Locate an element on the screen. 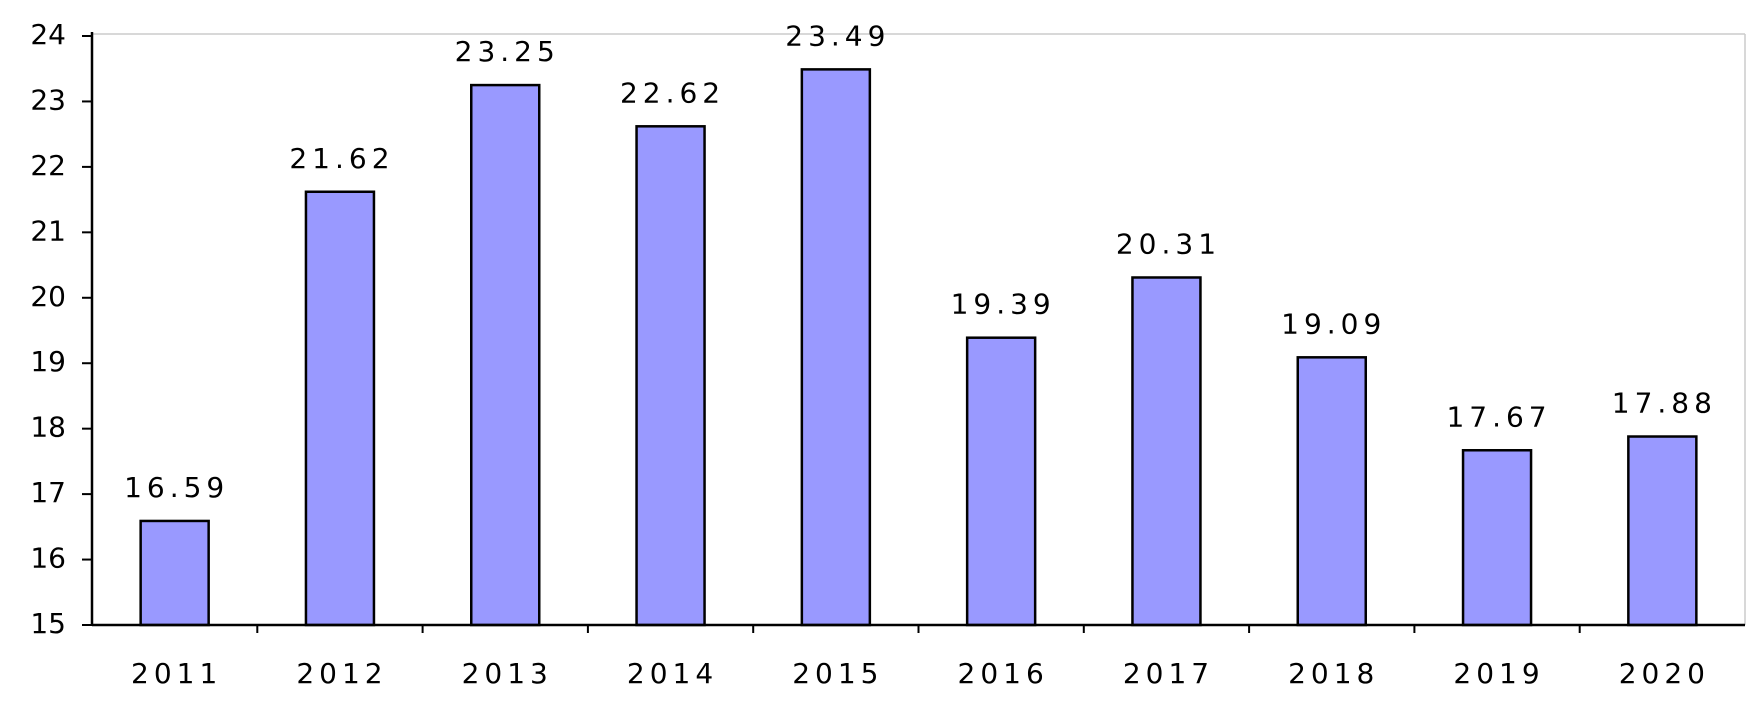 The width and height of the screenshot is (1749, 706). x-tick-label: 2011 is located at coordinates (176, 673).